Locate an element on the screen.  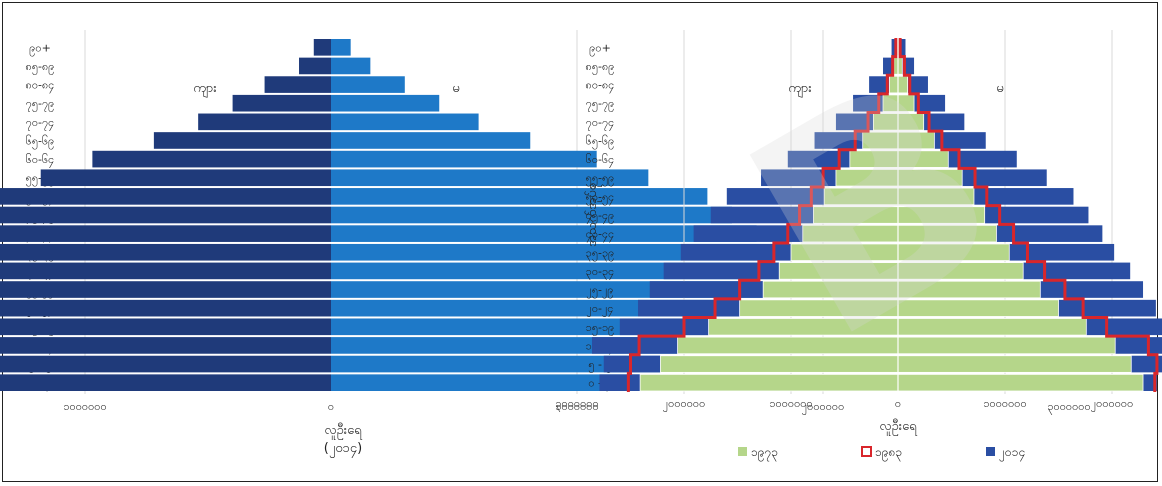
age-group-label: ၅၅-၅၉ is located at coordinates (600, 179).